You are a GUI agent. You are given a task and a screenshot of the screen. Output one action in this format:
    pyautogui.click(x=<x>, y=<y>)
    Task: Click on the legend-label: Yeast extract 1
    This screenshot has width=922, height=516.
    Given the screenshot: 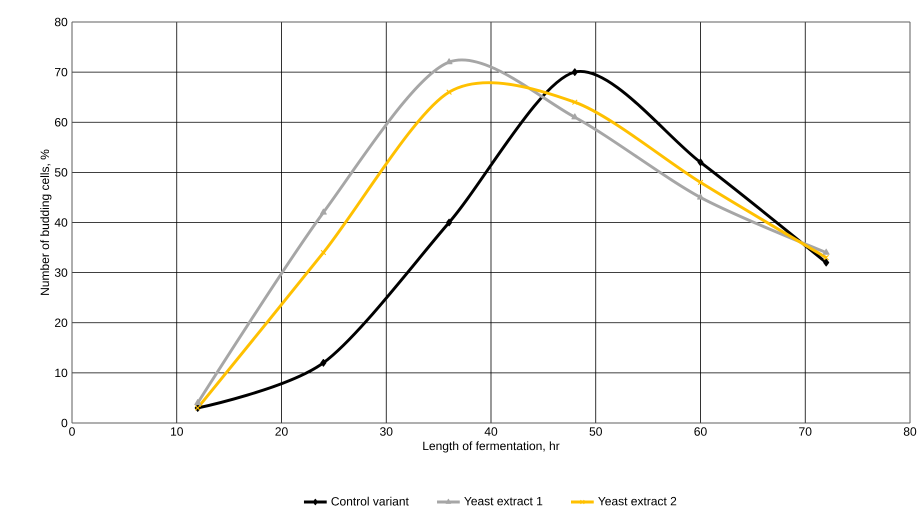 What is the action you would take?
    pyautogui.click(x=503, y=501)
    